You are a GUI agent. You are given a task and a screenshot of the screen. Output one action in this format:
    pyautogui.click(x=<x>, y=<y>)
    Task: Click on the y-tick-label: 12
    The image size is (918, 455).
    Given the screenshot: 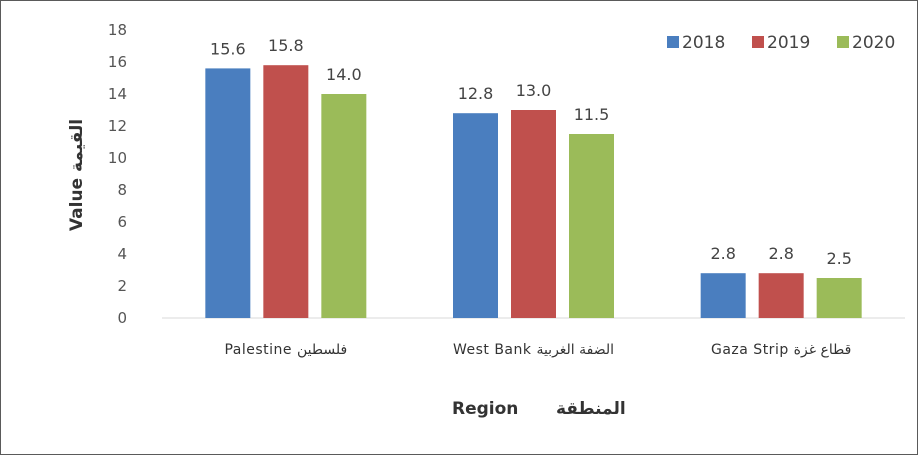 What is the action you would take?
    pyautogui.click(x=117, y=126)
    